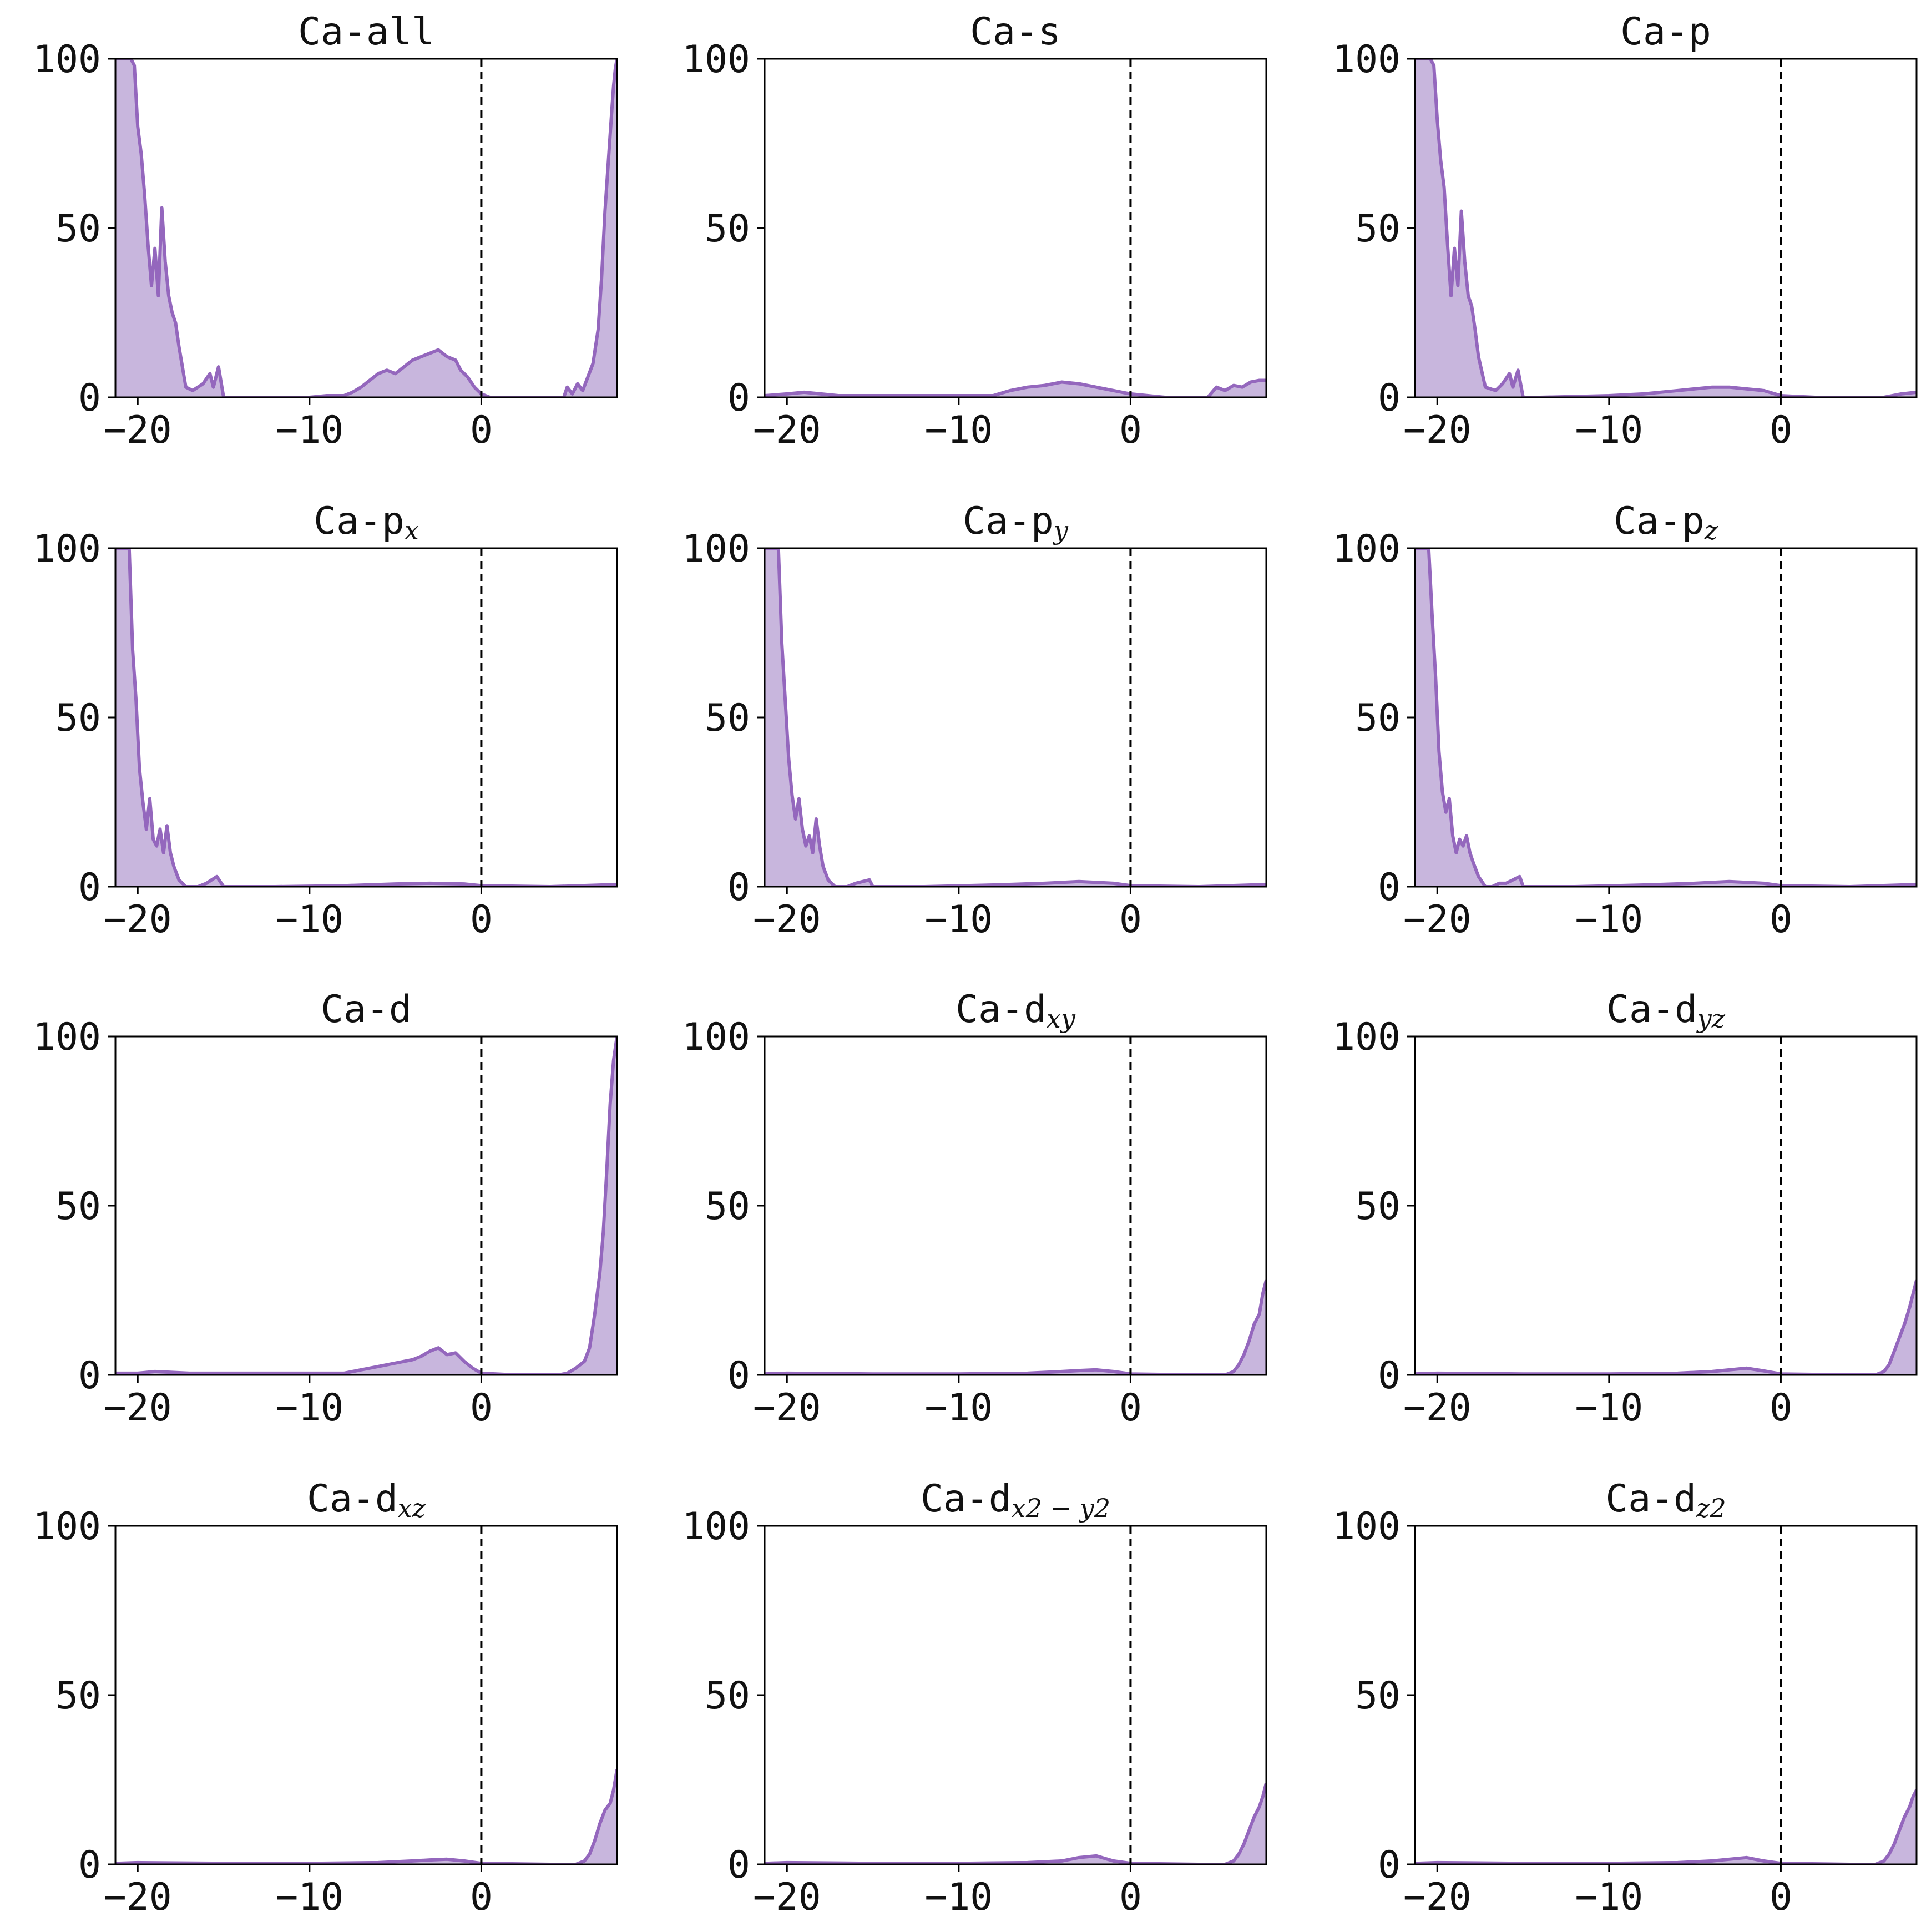 This screenshot has width=1931, height=1932. What do you see at coordinates (1015, 32) in the screenshot?
I see `subplot-title: Ca-s` at bounding box center [1015, 32].